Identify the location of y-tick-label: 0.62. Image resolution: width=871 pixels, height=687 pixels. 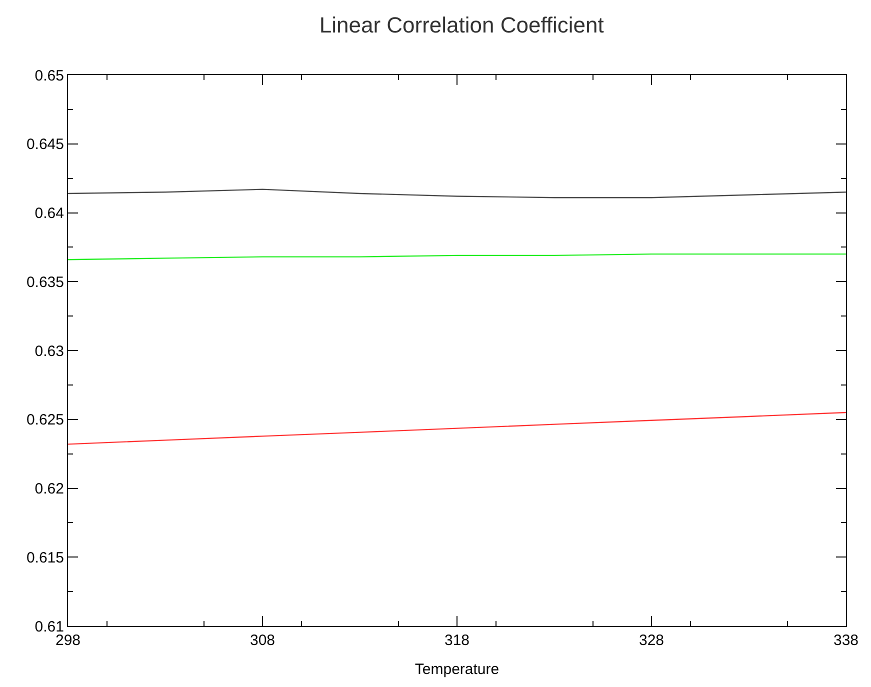
(49, 489).